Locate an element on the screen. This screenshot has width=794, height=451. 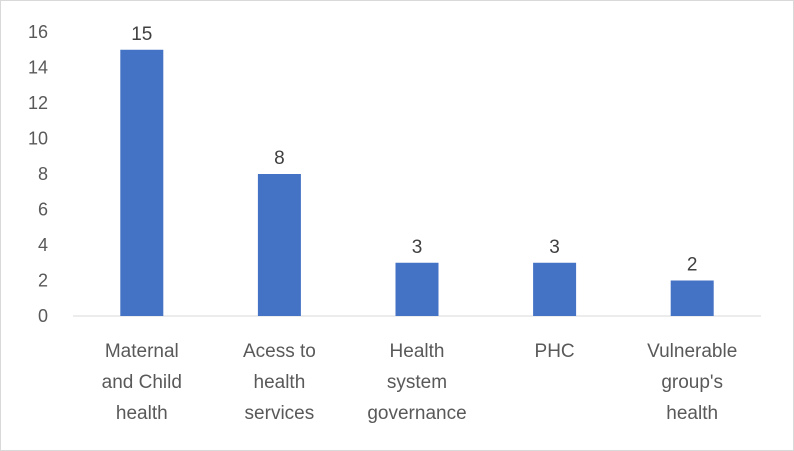
category-label-line: Health is located at coordinates (417, 351).